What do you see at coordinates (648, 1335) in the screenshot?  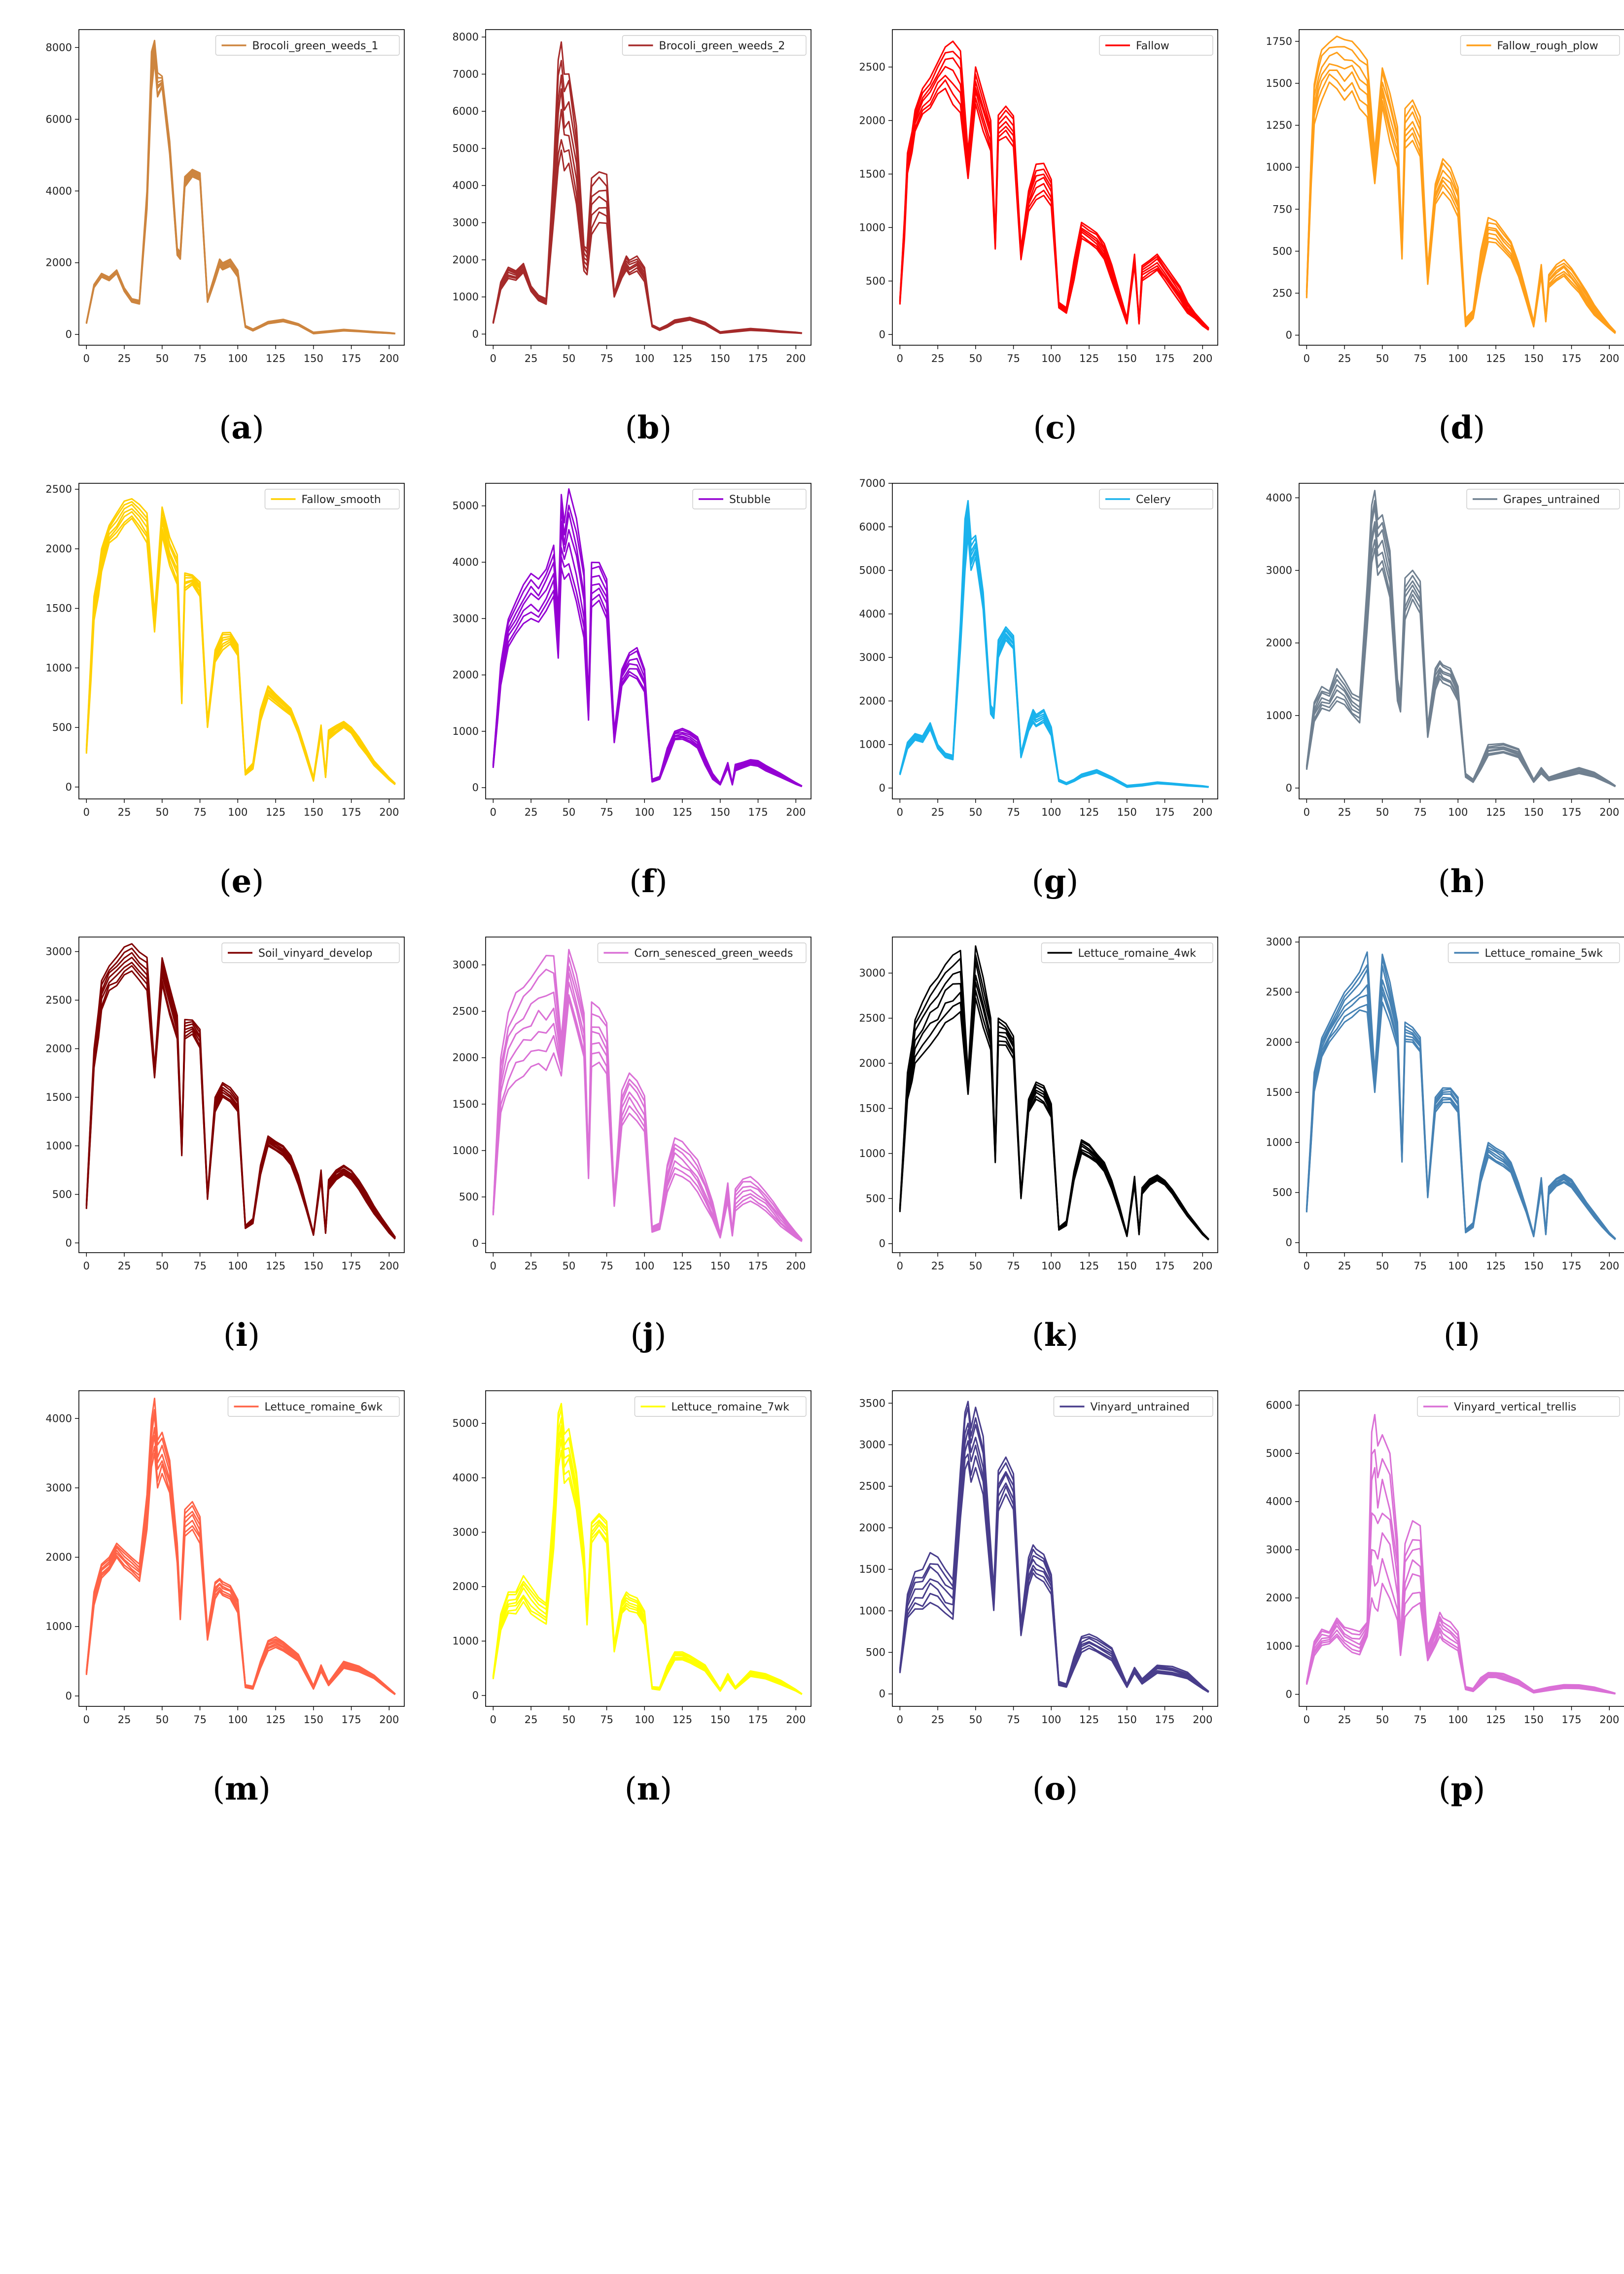 I see `panel-caption-j: (j)` at bounding box center [648, 1335].